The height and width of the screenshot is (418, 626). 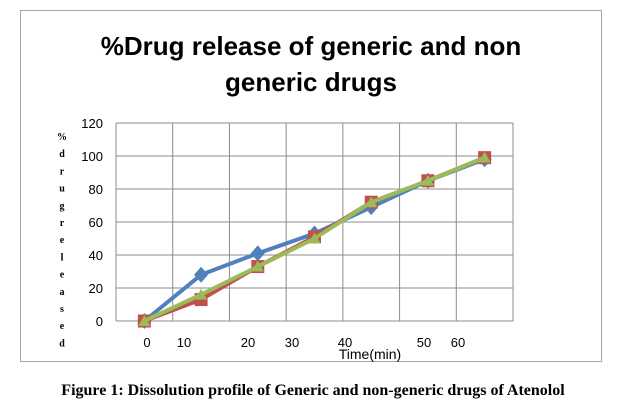 I want to click on y-axis-label-char: l, so click(x=62, y=257).